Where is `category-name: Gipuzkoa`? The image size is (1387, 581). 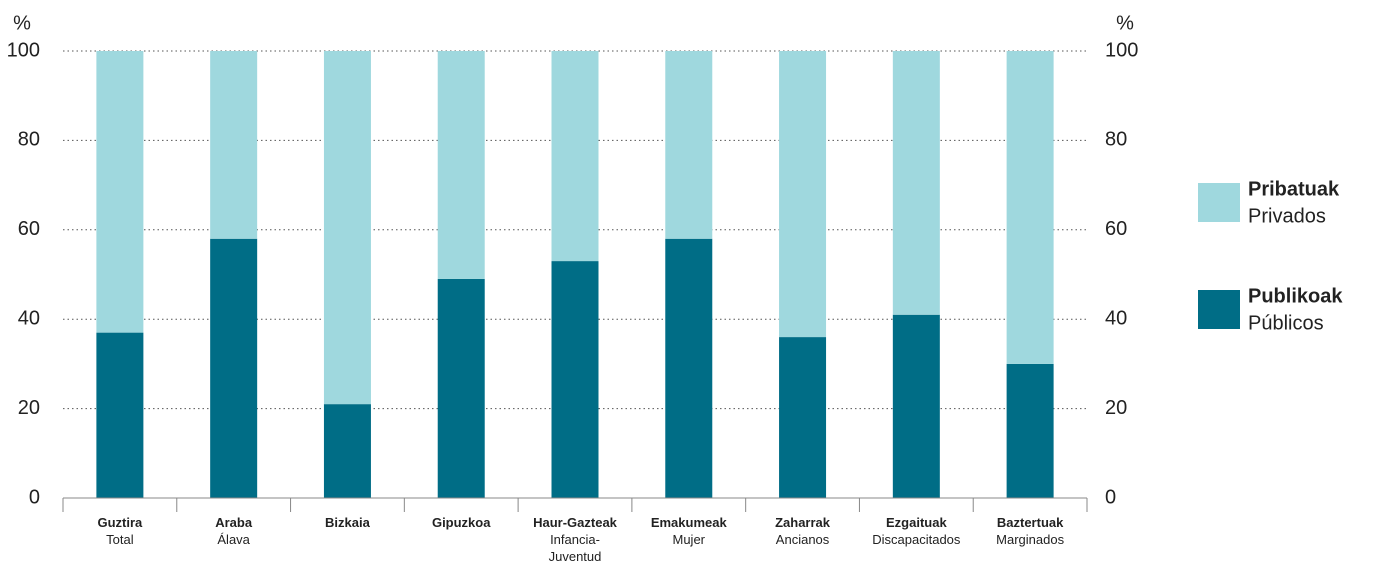 category-name: Gipuzkoa is located at coordinates (461, 522).